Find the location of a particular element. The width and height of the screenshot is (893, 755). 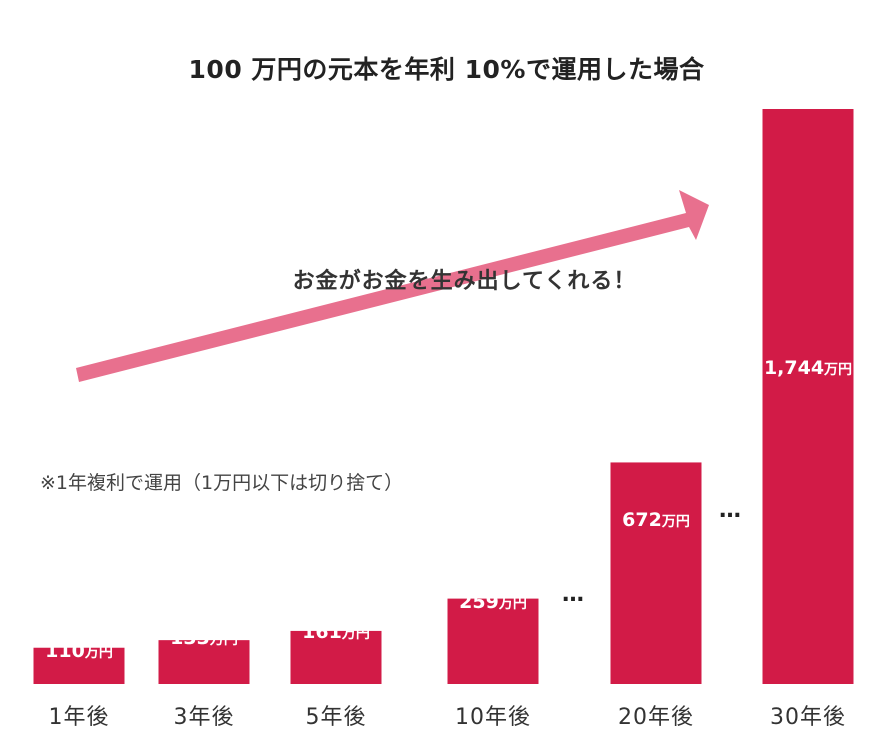

bar-5年後 is located at coordinates (336, 657).